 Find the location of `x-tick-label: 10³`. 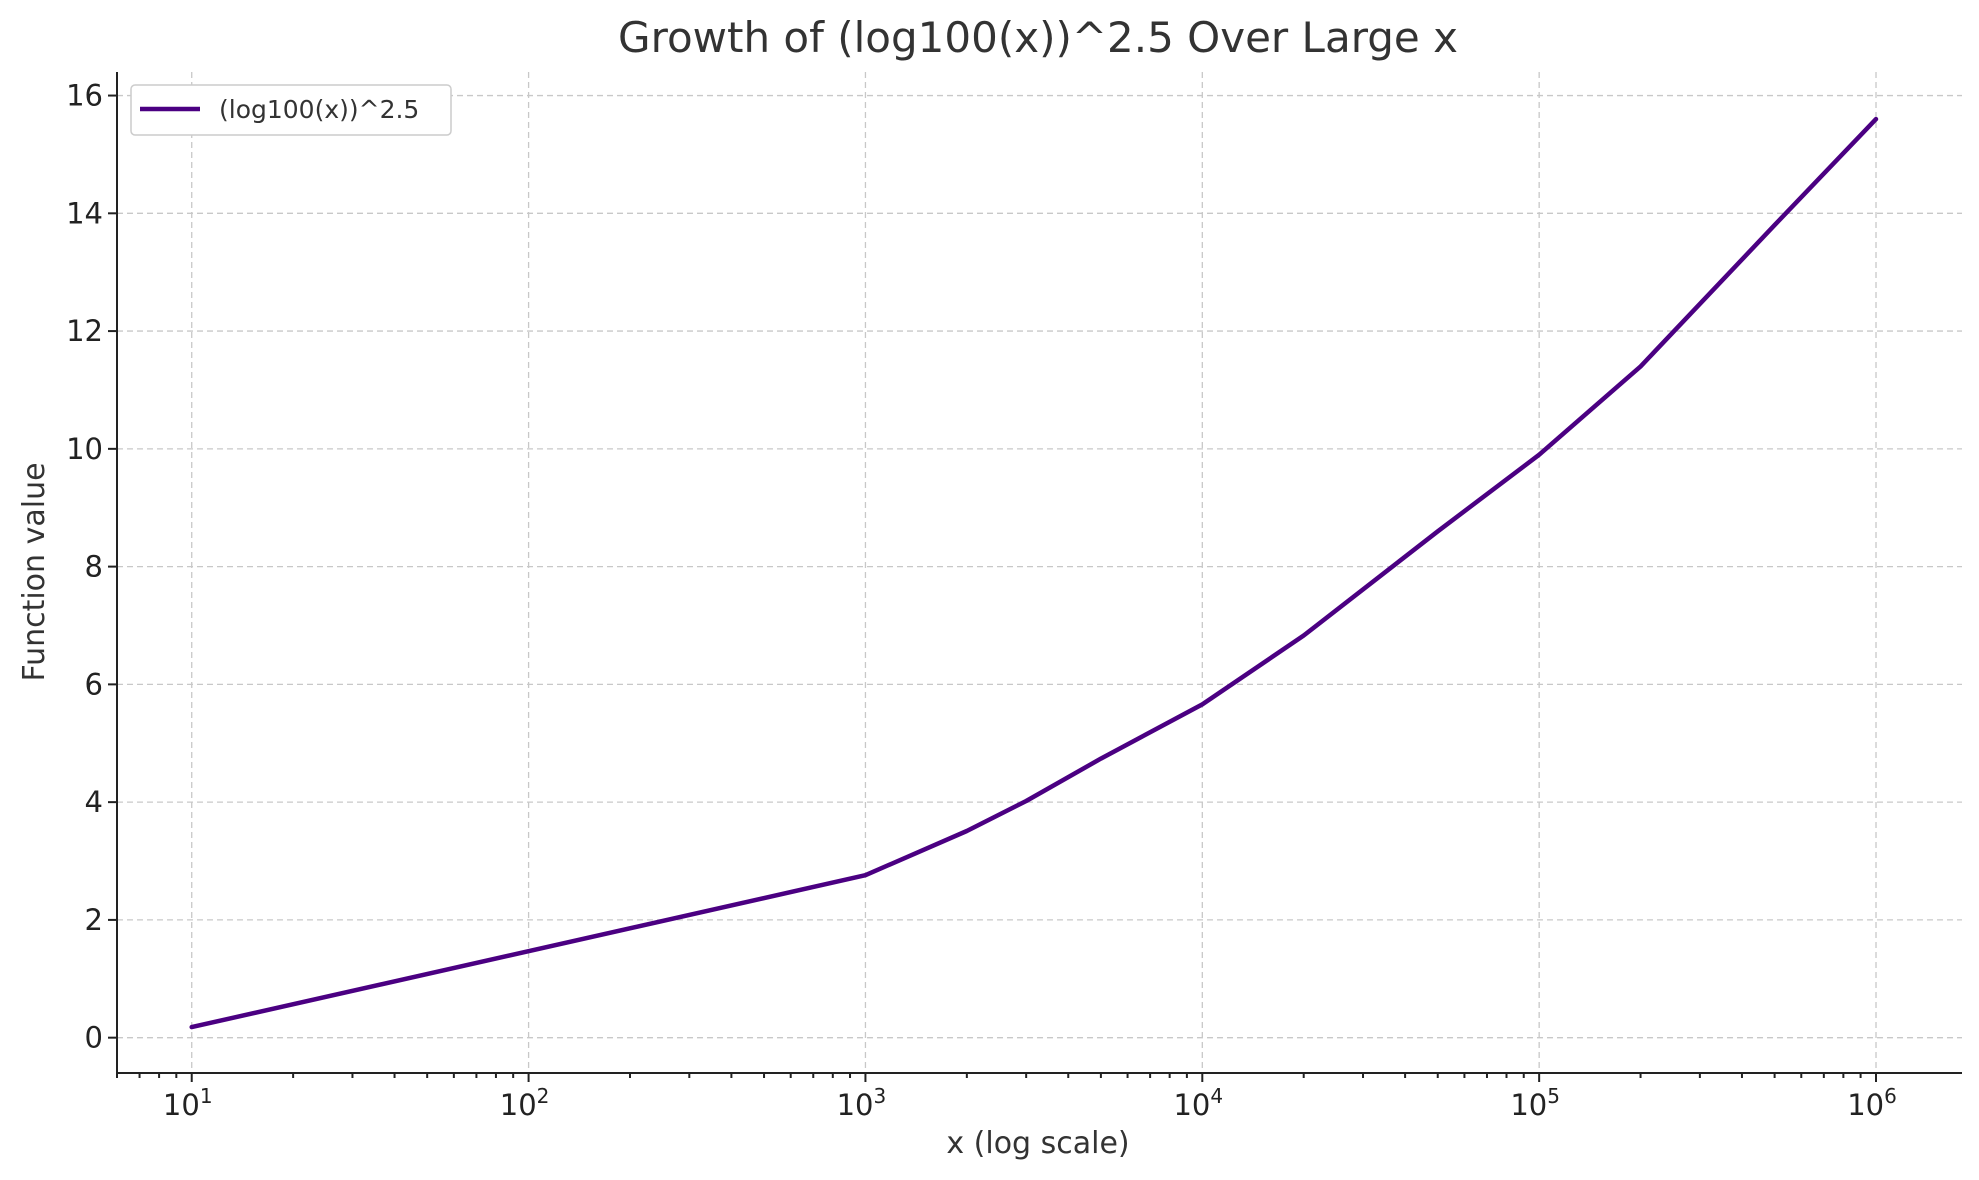

x-tick-label: 10³ is located at coordinates (862, 1103).